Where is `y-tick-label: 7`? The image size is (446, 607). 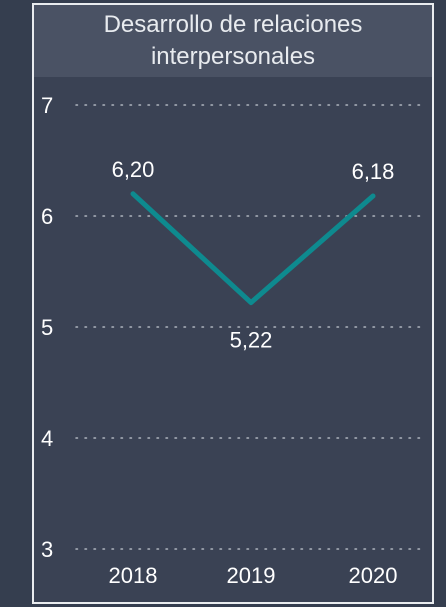
y-tick-label: 7 is located at coordinates (47, 105).